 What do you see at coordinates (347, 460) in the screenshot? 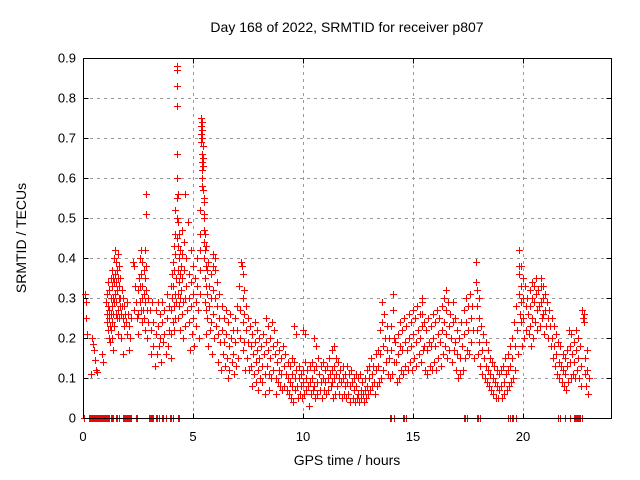
I see `x-axis-label: GPS time / hours` at bounding box center [347, 460].